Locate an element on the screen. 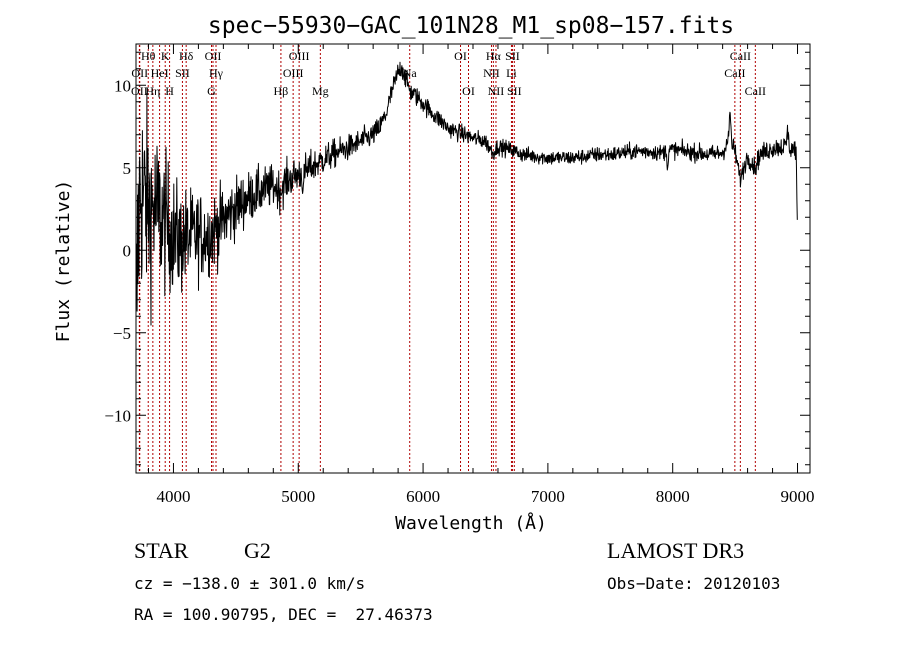 The width and height of the screenshot is (900, 649). spectral-line-label: Hα is located at coordinates (494, 56).